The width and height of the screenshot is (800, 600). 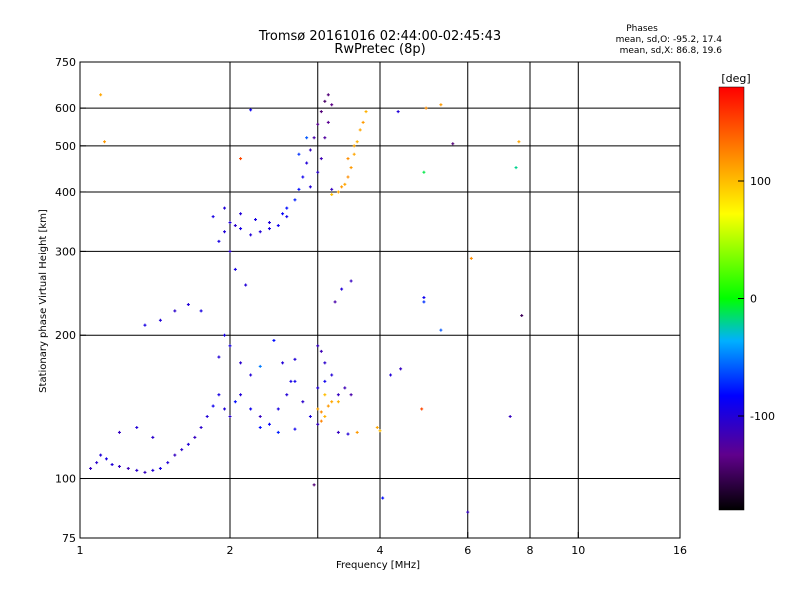 I want to click on x-tick-label: 8, so click(x=530, y=550).